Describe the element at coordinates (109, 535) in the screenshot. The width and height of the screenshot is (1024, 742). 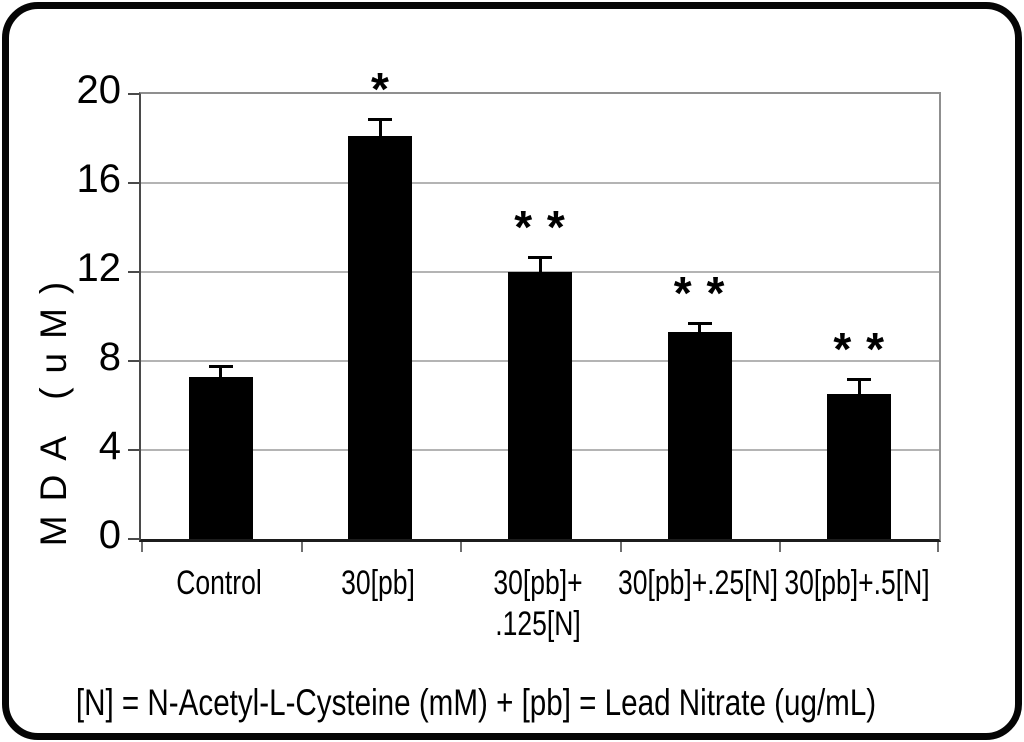
I see `y-tick-label-0: 0` at that location.